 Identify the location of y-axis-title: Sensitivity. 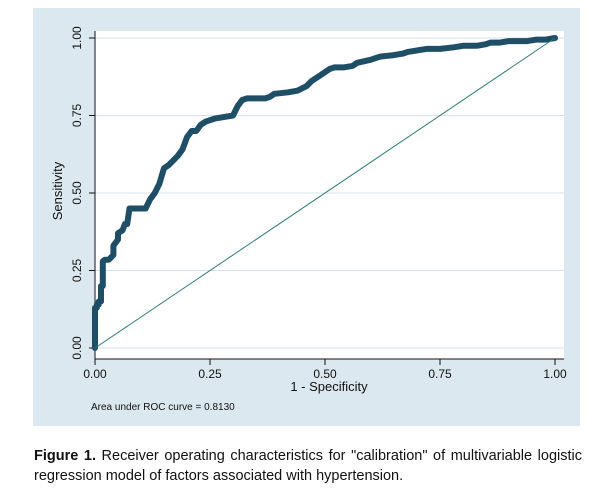
(57, 190).